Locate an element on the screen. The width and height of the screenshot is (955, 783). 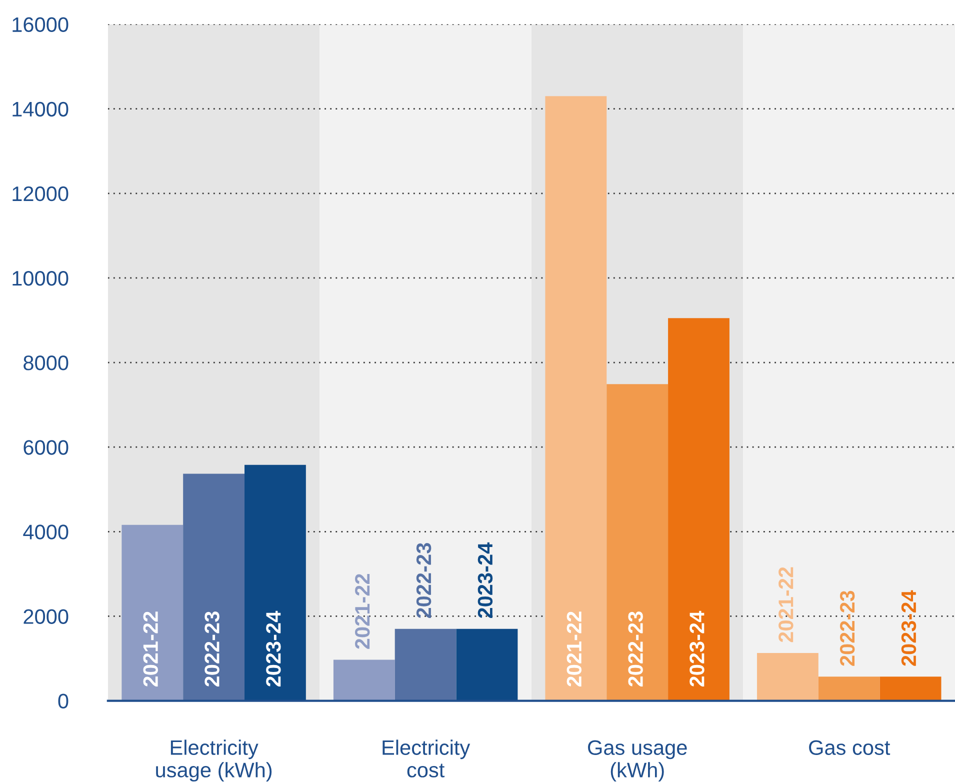
y-tick-label: 2000 is located at coordinates (46, 616).